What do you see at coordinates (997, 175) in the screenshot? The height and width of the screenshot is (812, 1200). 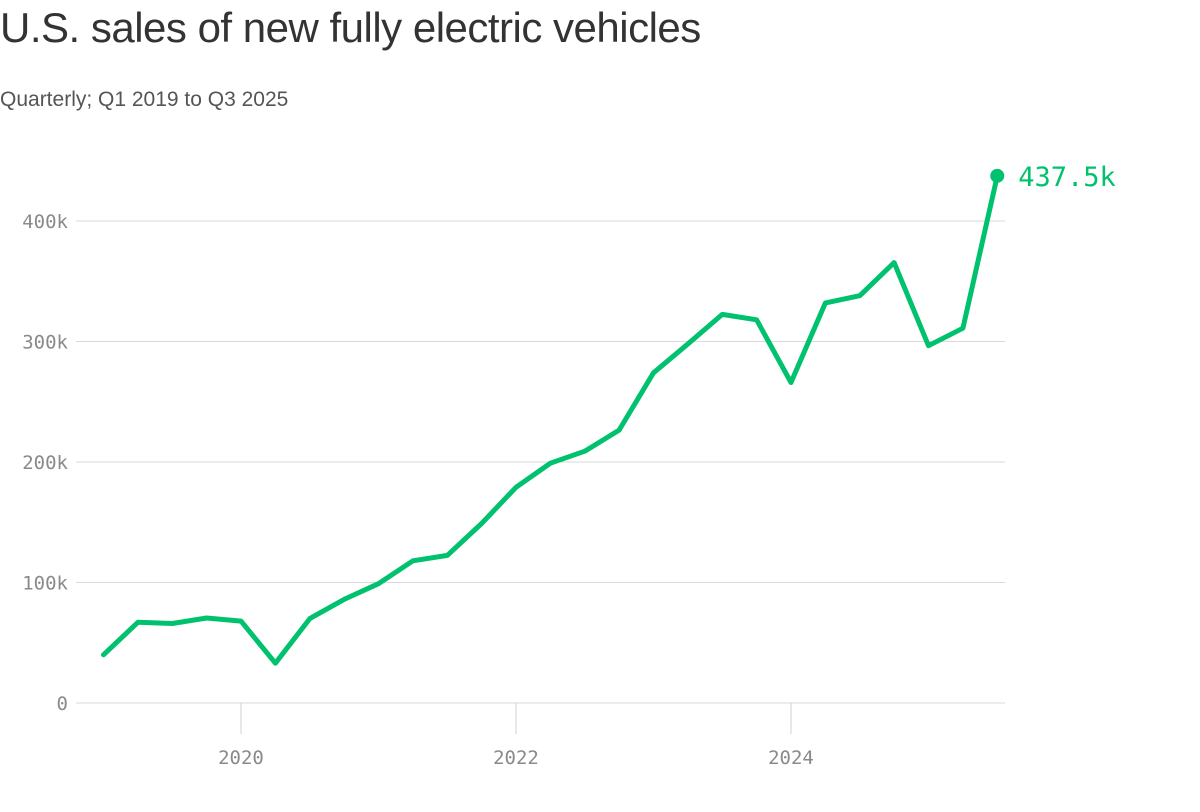 I see `end-point-marker` at bounding box center [997, 175].